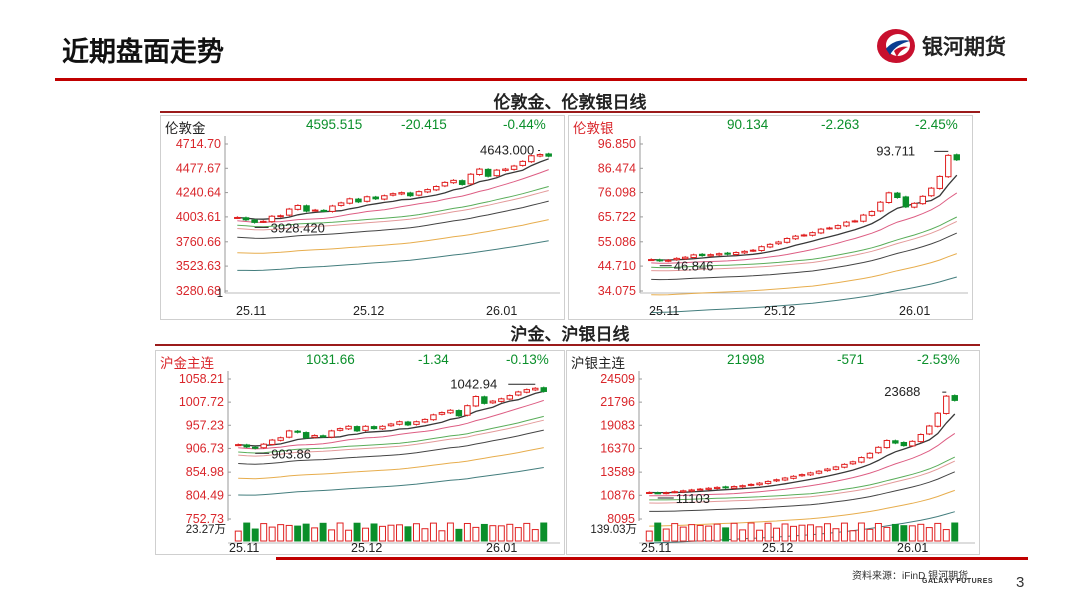 Image resolution: width=1080 pixels, height=608 pixels. I want to click on y-tick-label: 1058.21, so click(201, 379).